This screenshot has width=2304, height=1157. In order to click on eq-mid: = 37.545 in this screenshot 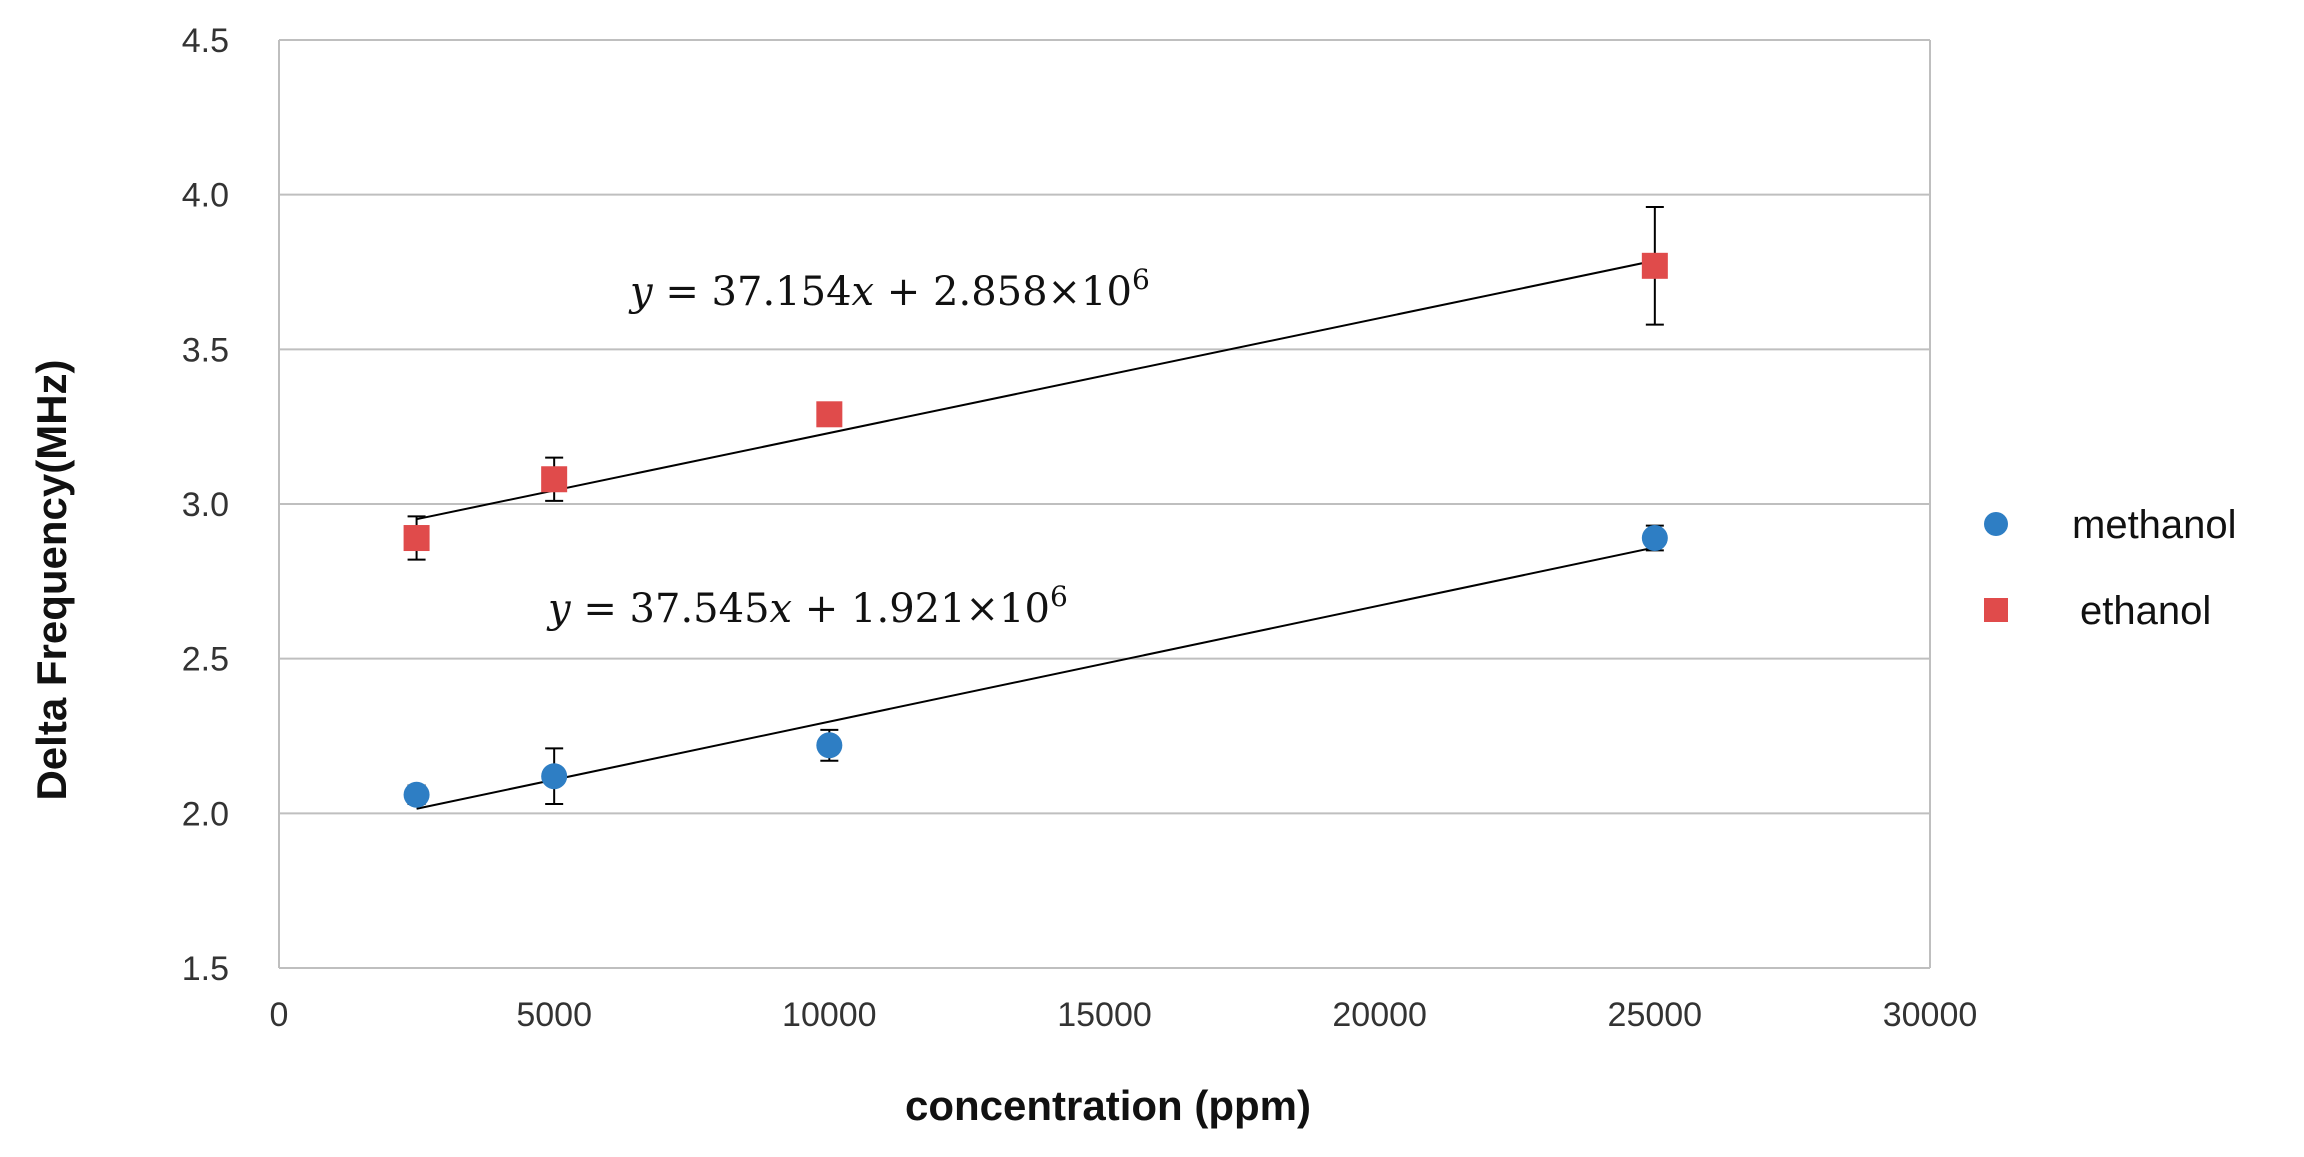, I will do `click(670, 609)`.